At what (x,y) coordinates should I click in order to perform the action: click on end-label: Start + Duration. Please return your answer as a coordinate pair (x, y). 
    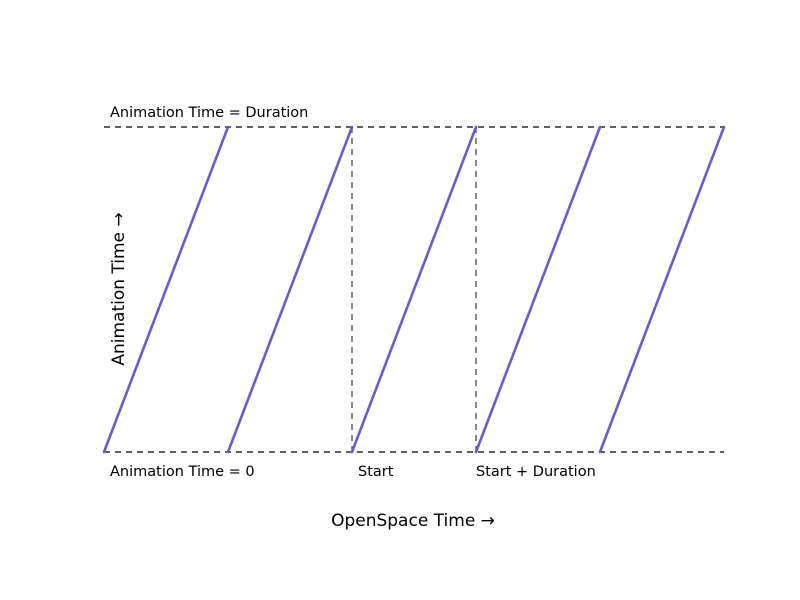
    Looking at the image, I should click on (536, 472).